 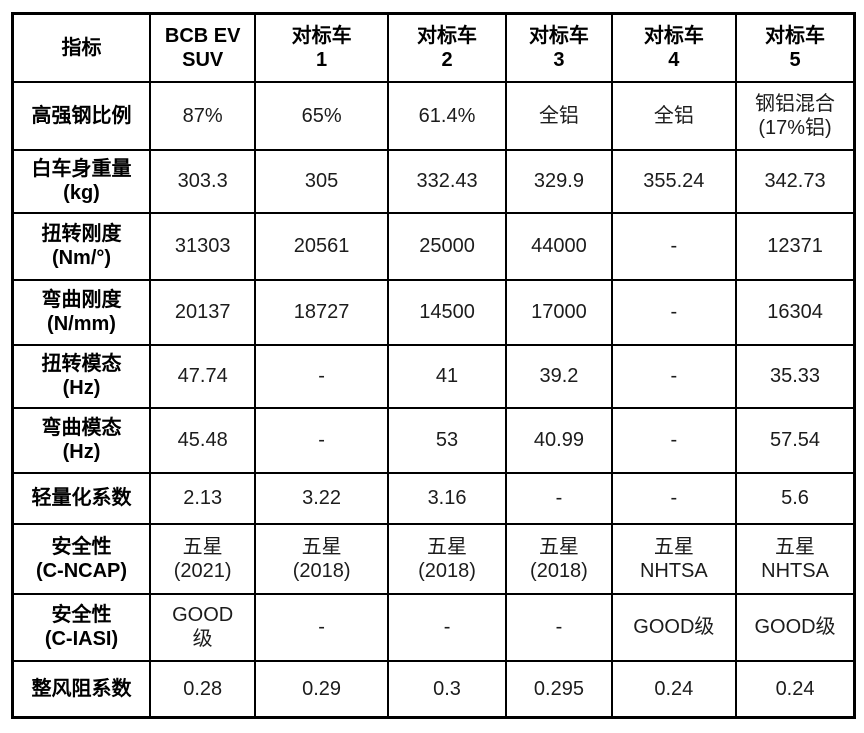 I want to click on value-cell: 53, so click(x=447, y=440).